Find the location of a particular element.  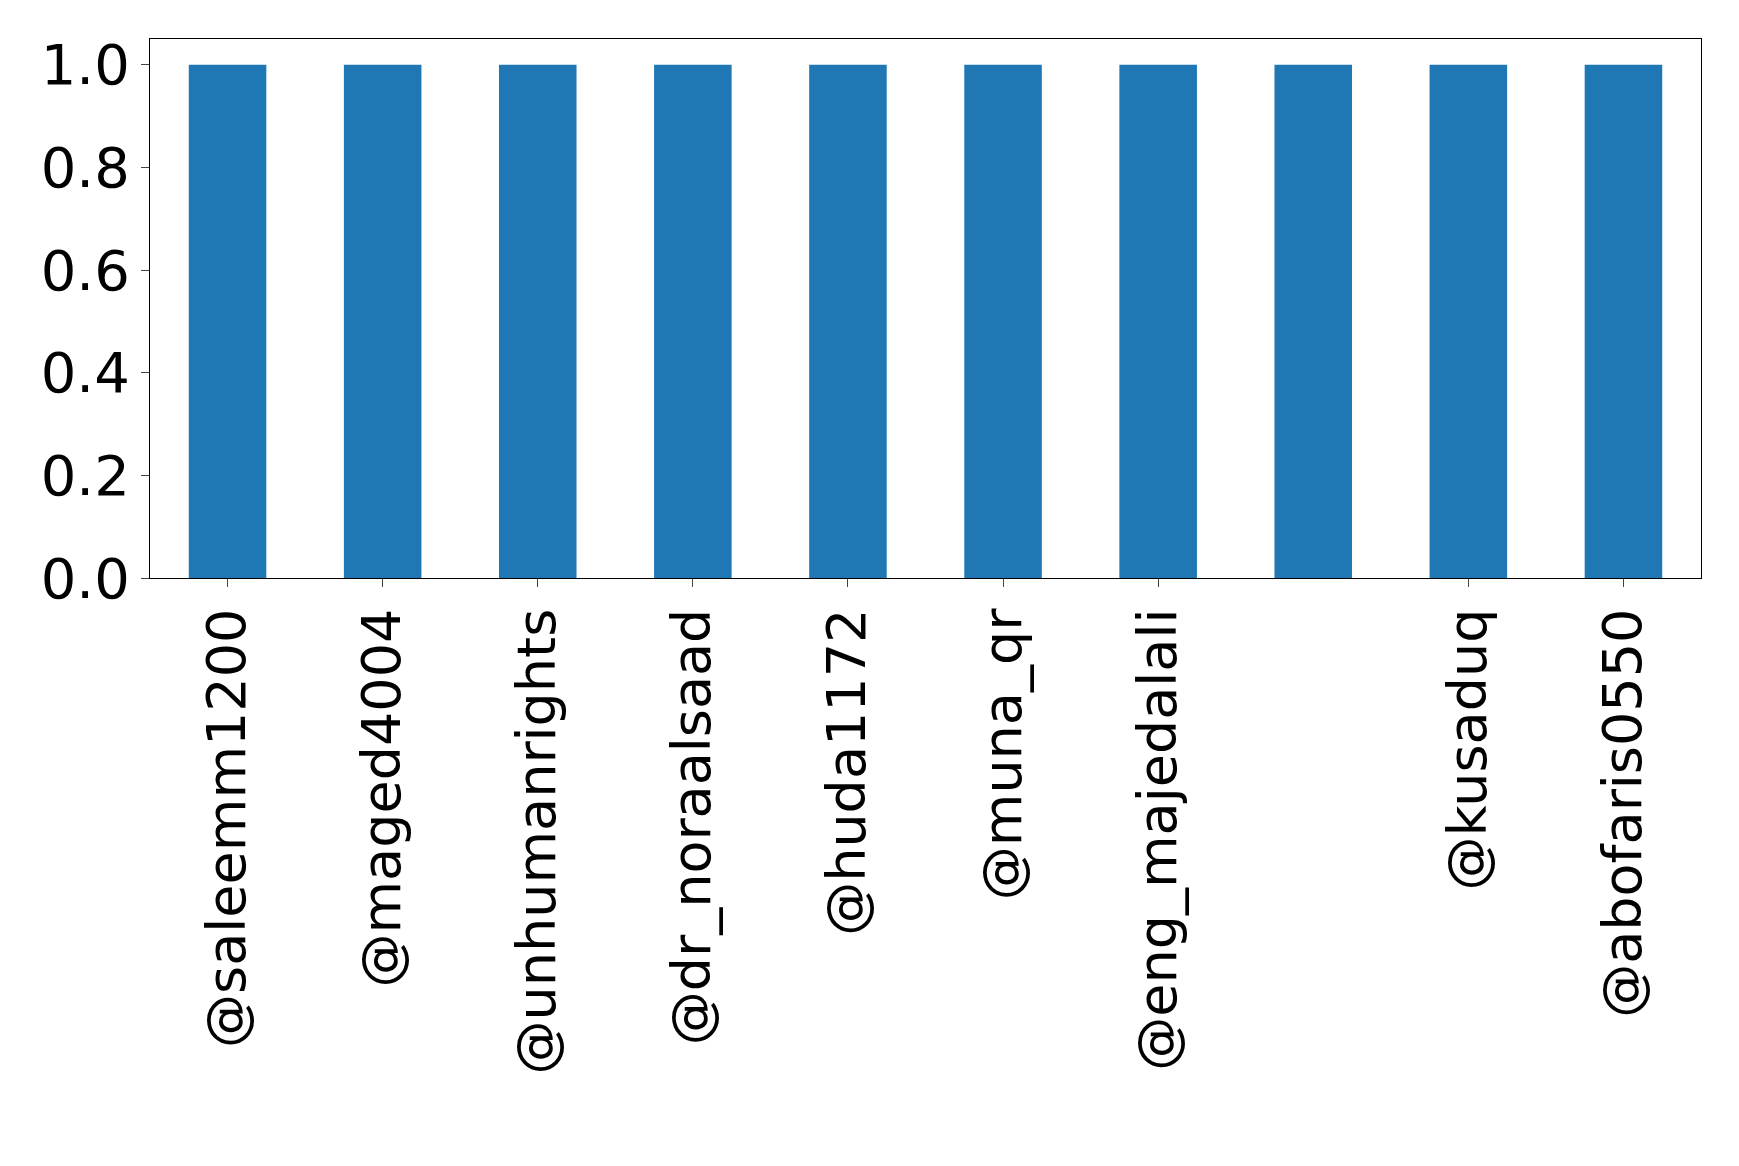

y-tick-label: 0.0 is located at coordinates (85, 578).